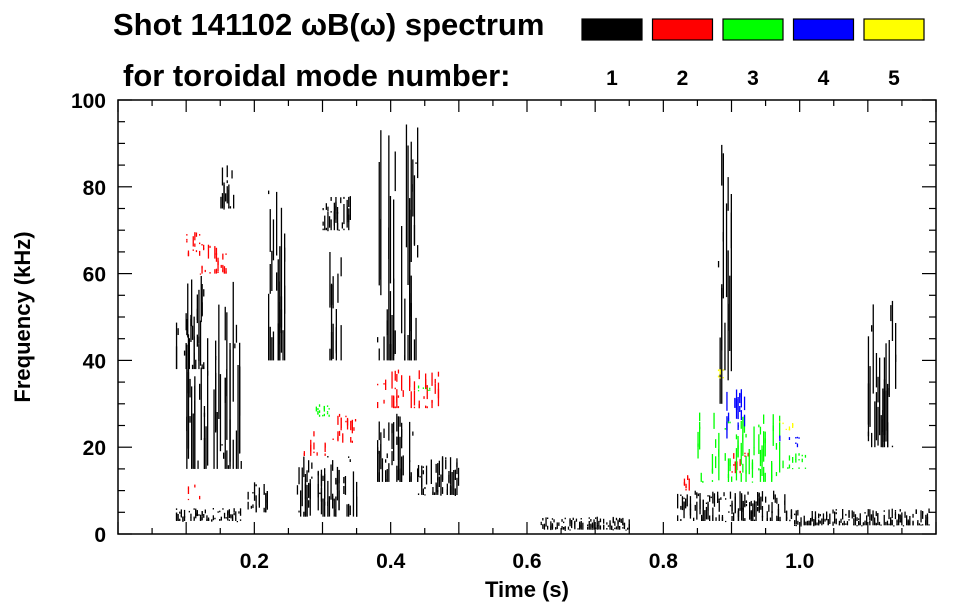  Describe the element at coordinates (753, 78) in the screenshot. I see `legend-label-3: 3` at that location.